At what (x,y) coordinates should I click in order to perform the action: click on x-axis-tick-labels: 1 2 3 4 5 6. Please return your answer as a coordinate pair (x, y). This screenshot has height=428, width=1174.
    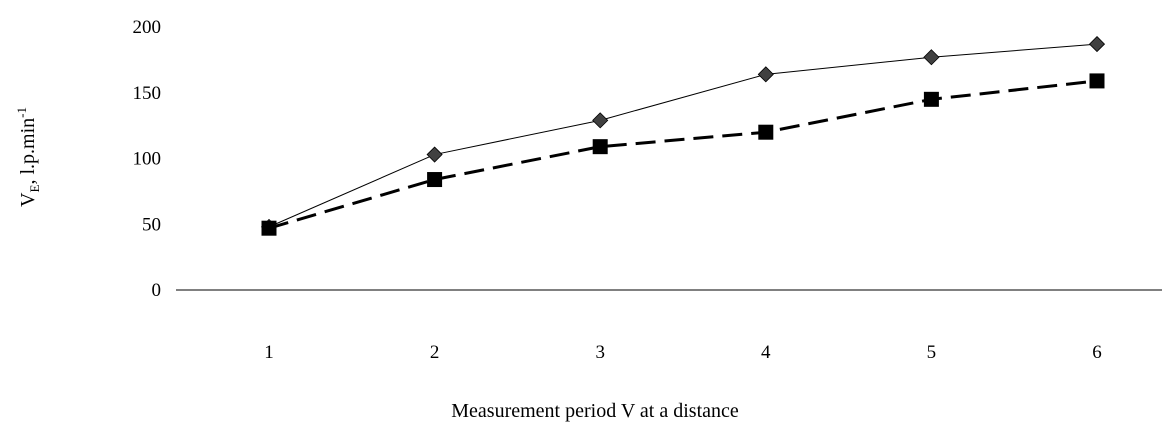
    Looking at the image, I should click on (683, 352).